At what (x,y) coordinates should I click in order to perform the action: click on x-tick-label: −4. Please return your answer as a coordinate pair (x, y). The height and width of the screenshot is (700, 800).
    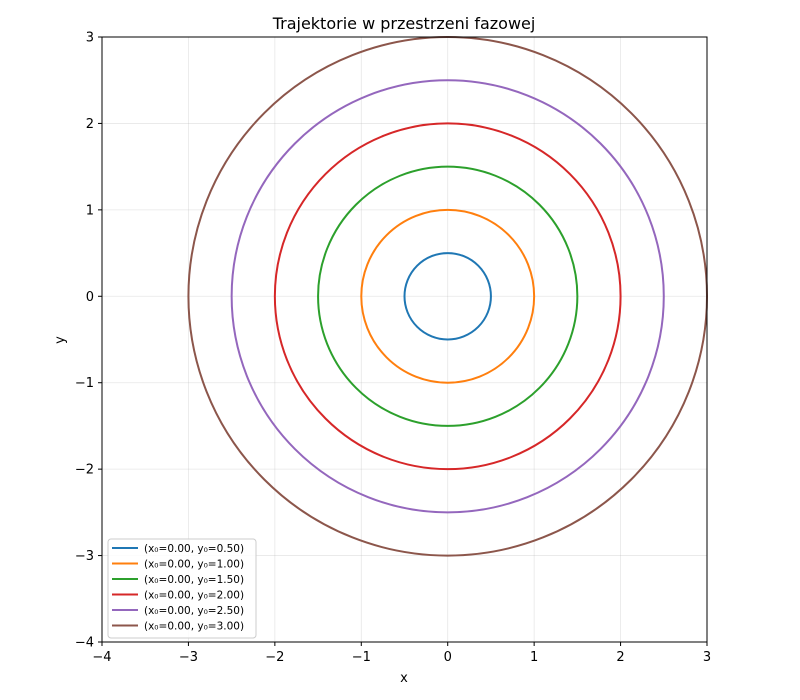
    Looking at the image, I should click on (101, 657).